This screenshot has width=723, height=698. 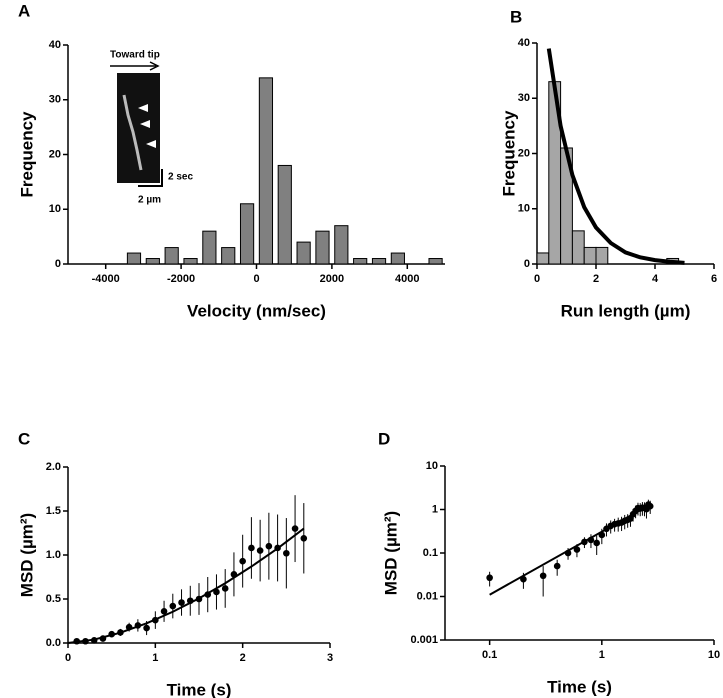 I want to click on kymograph-track, so click(x=132, y=132).